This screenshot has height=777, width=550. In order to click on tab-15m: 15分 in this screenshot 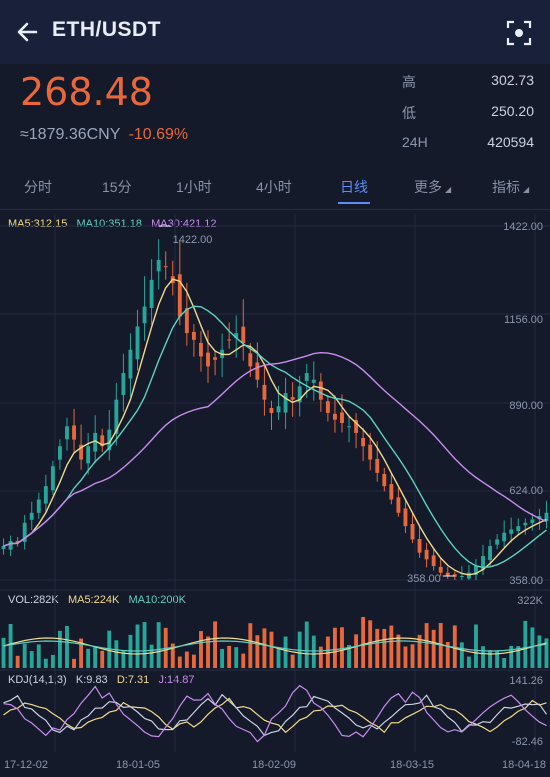, I will do `click(117, 187)`.